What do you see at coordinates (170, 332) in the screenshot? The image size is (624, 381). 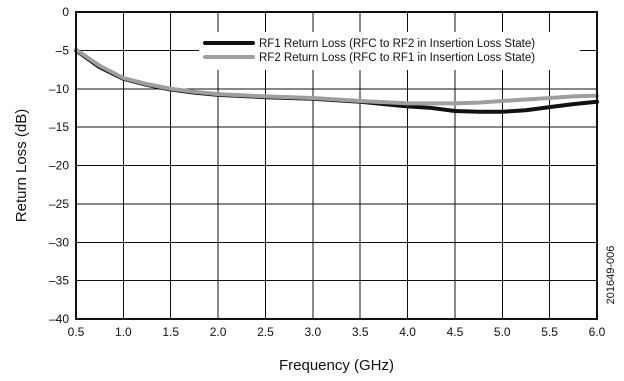 I see `x-tick-label: 1.5` at bounding box center [170, 332].